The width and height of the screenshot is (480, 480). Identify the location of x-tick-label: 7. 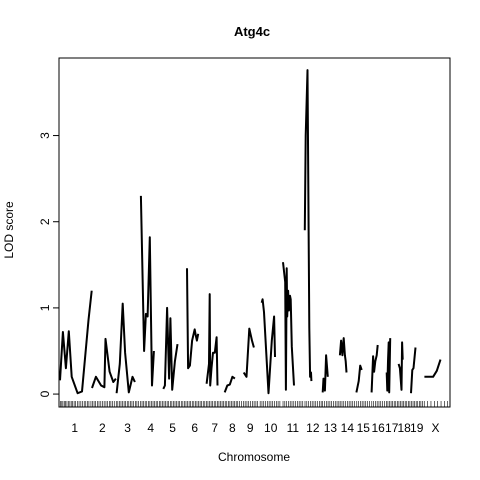
(214, 428).